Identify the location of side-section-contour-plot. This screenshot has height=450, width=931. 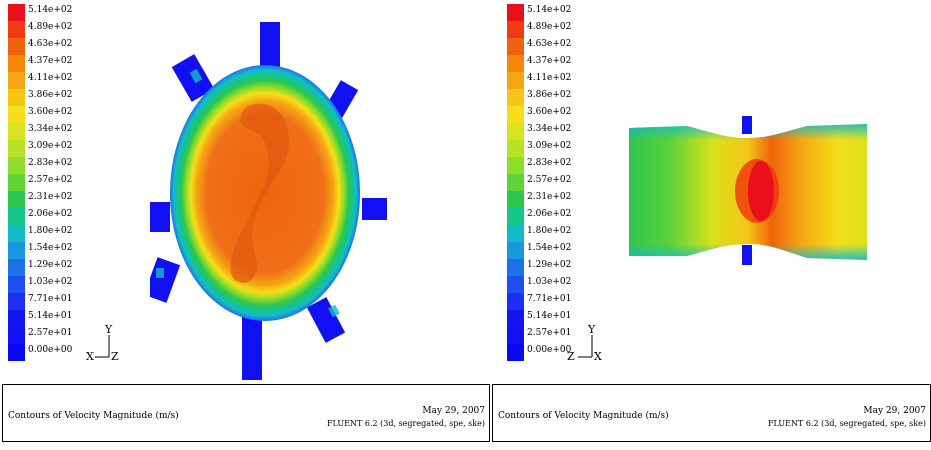
(748, 190).